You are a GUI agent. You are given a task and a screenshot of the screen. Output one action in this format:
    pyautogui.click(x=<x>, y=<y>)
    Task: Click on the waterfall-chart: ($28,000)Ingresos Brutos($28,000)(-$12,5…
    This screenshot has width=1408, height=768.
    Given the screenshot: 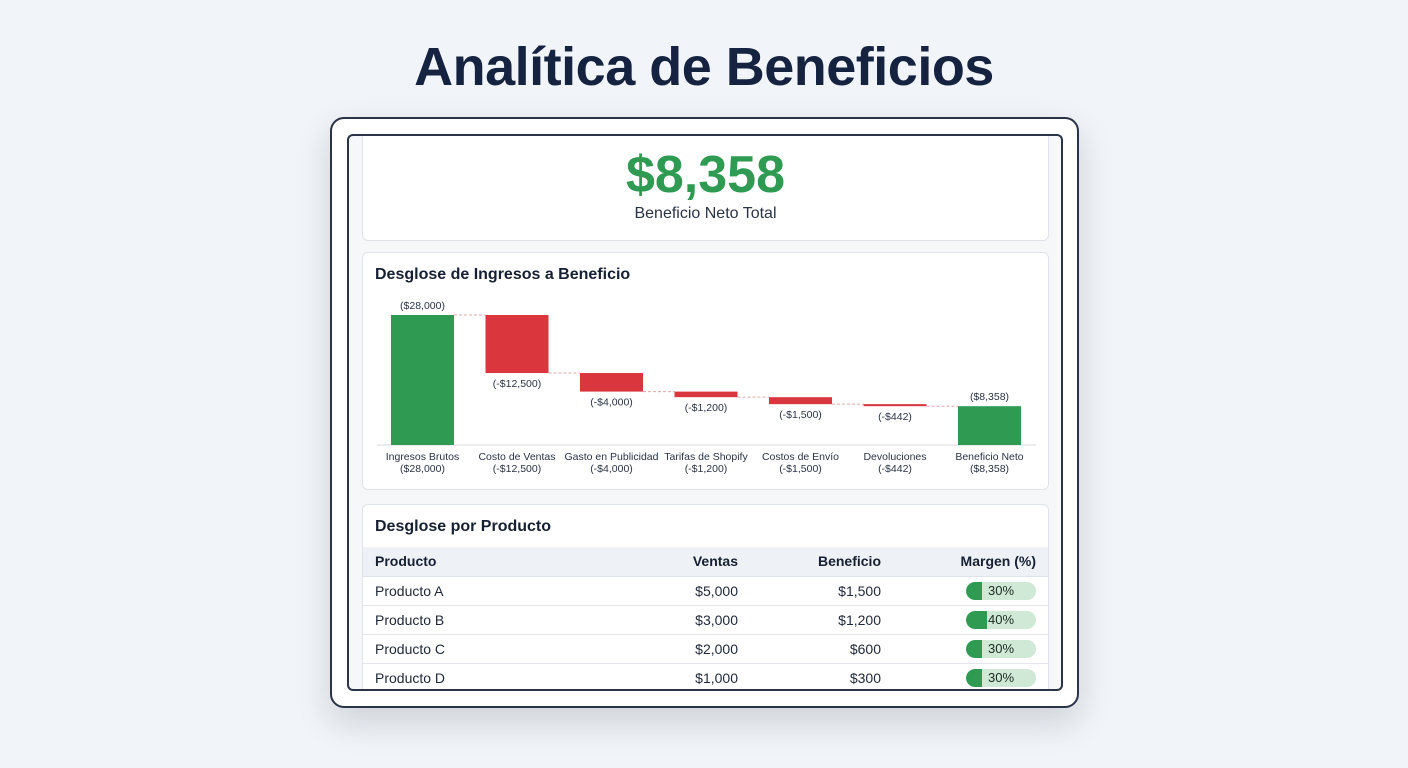 What is the action you would take?
    pyautogui.click(x=706, y=387)
    